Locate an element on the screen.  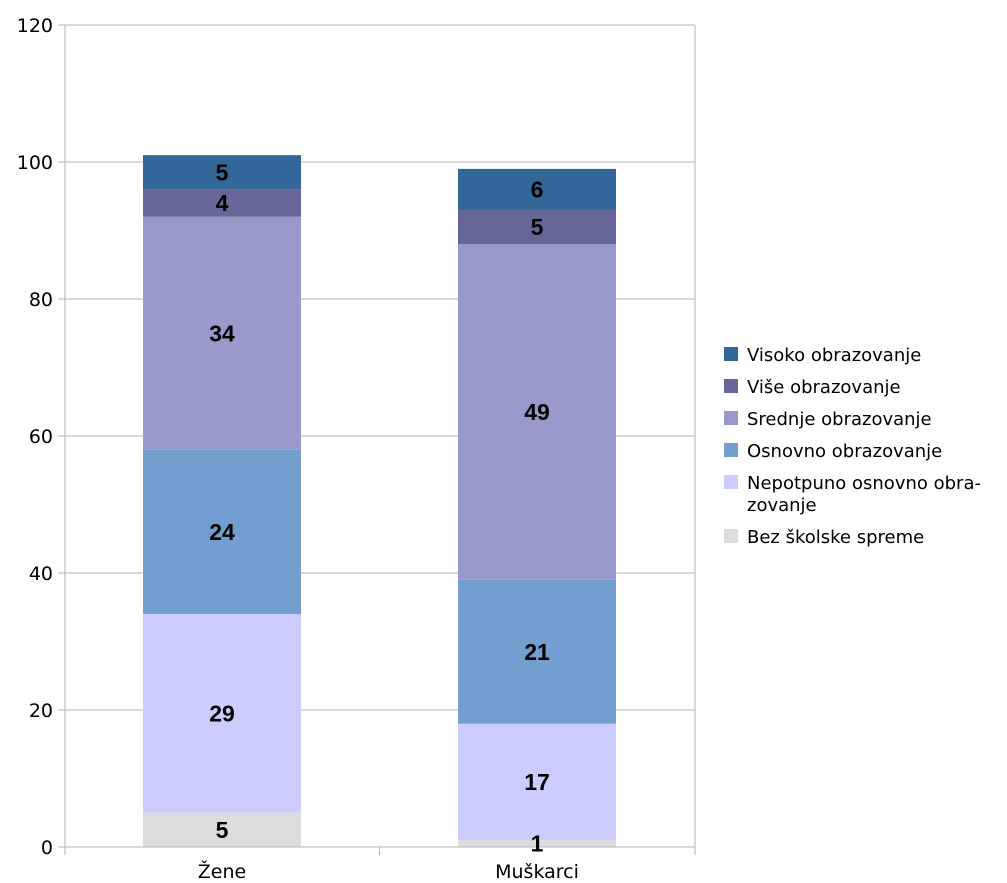
legend-label-line: Srednje obrazovanje is located at coordinates (839, 419).